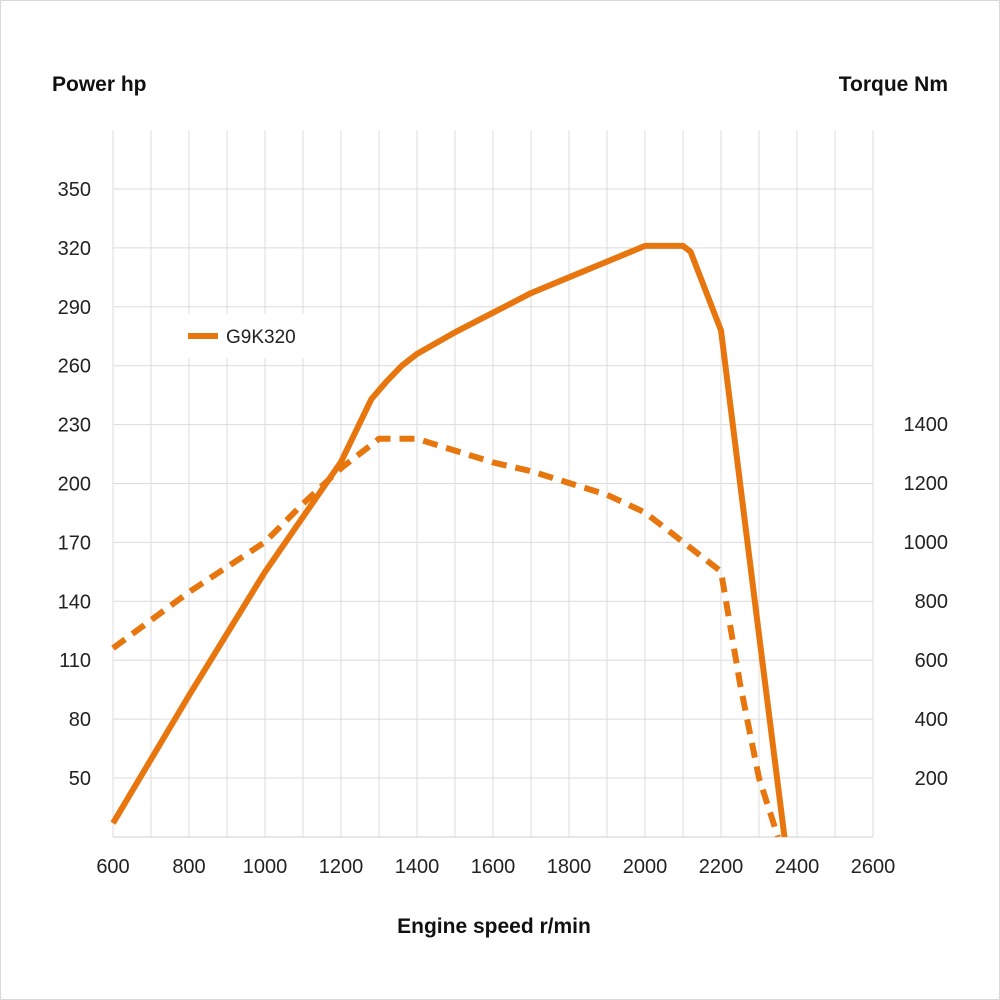 This screenshot has width=1000, height=1000. What do you see at coordinates (74, 426) in the screenshot?
I see `y-left-tick-label: 230` at bounding box center [74, 426].